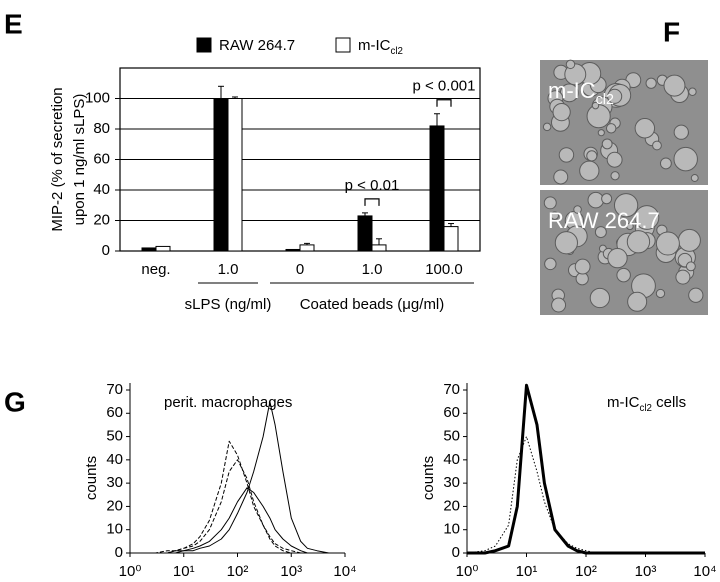 This screenshot has width=720, height=582. What do you see at coordinates (372, 304) in the screenshot?
I see `group-label: Coated beads (μg/ml)` at bounding box center [372, 304].